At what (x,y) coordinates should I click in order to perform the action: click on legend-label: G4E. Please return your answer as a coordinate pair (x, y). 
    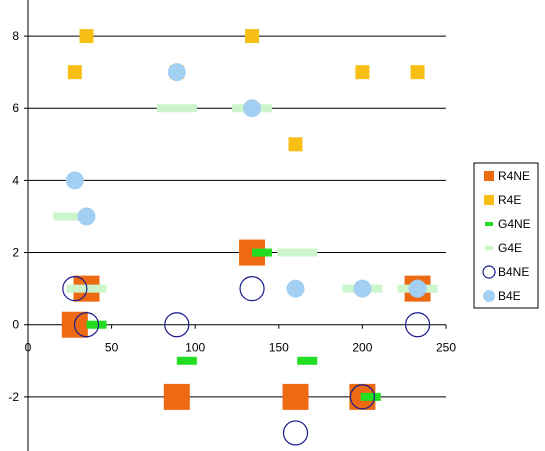
    Looking at the image, I should click on (510, 248).